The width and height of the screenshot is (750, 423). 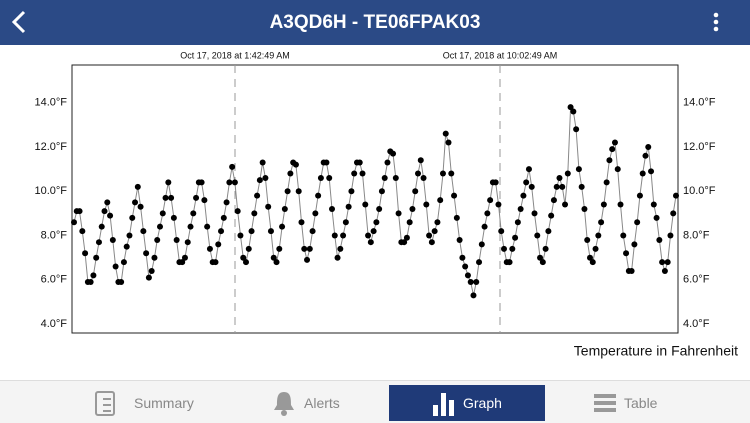 I want to click on y2-tick-label: 10.0°F, so click(x=699, y=191).